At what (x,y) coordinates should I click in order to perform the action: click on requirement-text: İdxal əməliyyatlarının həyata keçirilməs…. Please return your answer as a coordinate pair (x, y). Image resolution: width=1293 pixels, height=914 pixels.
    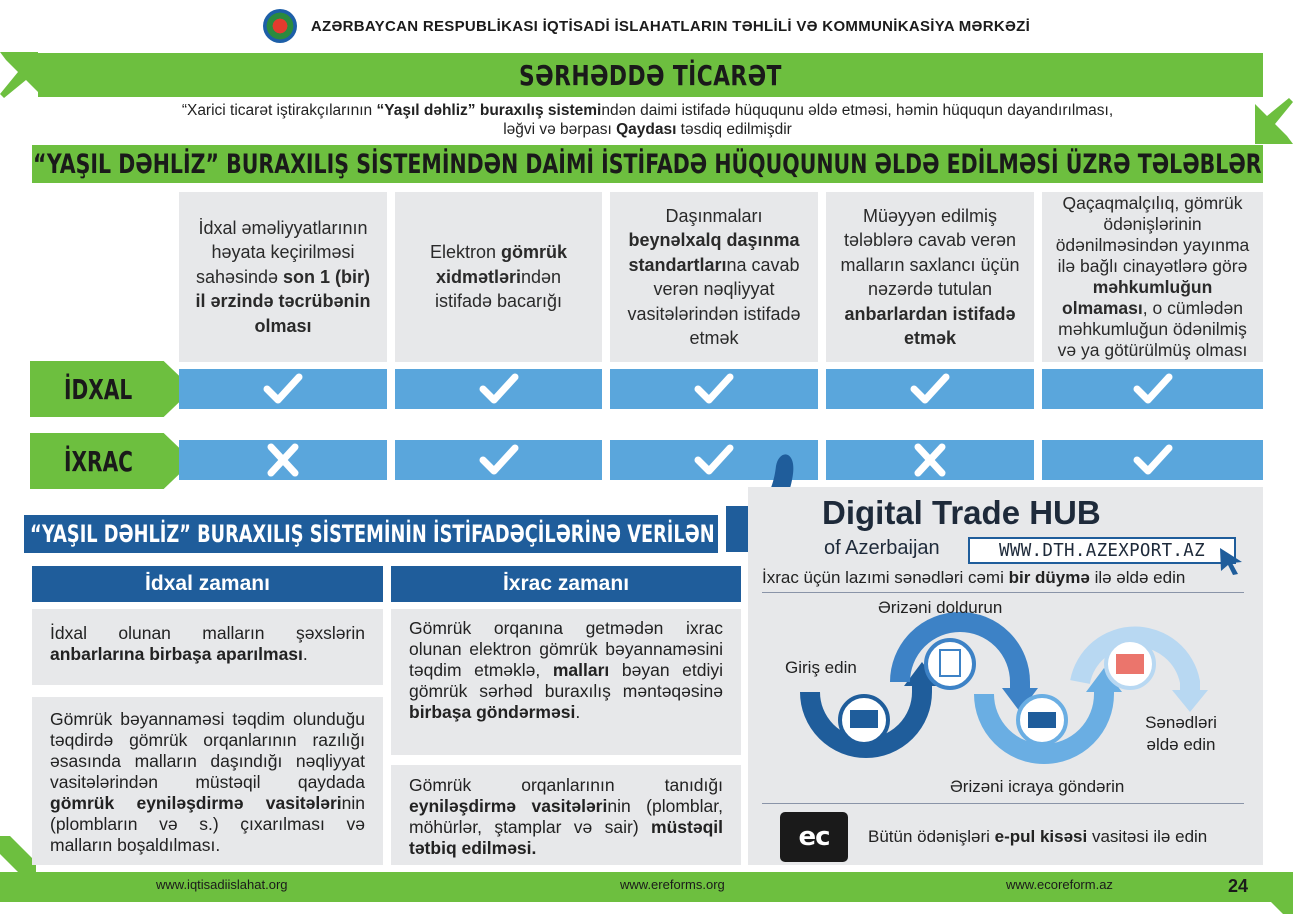
    Looking at the image, I should click on (281, 252).